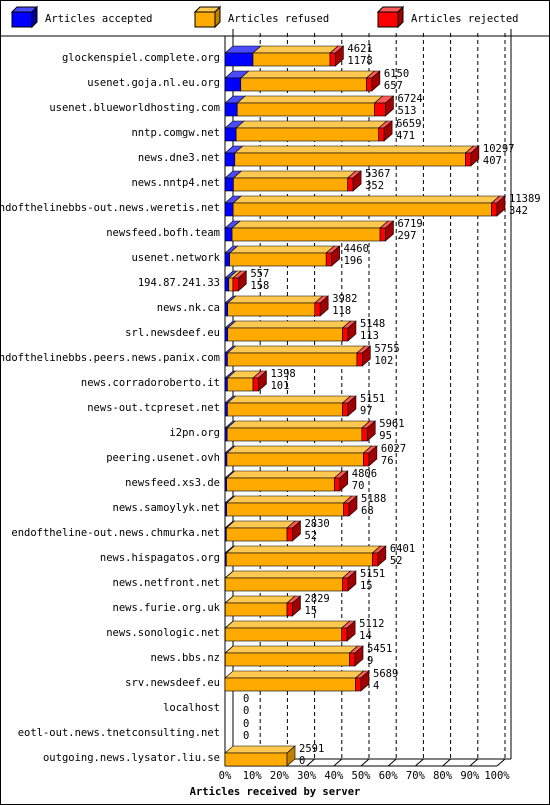 This screenshot has height=805, width=550. What do you see at coordinates (497, 776) in the screenshot?
I see `x-tick-label: 100%` at bounding box center [497, 776].